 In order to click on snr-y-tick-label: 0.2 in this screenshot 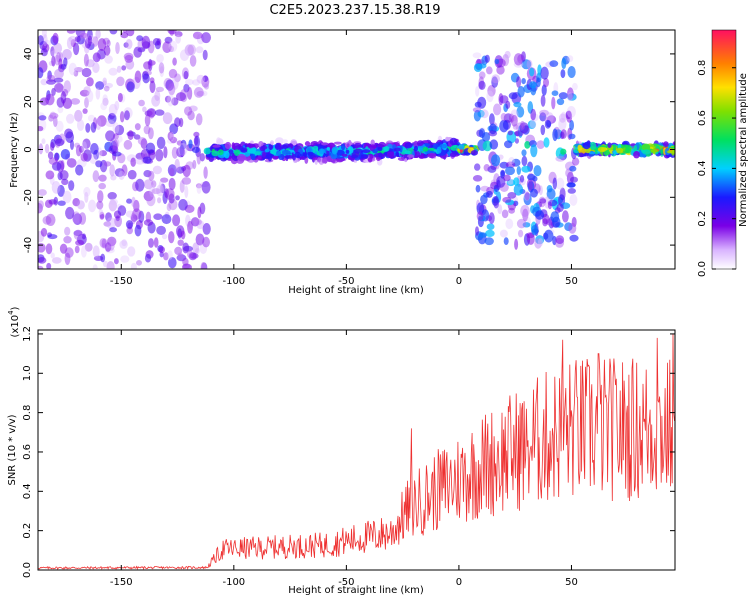, I will do `click(27, 531)`.